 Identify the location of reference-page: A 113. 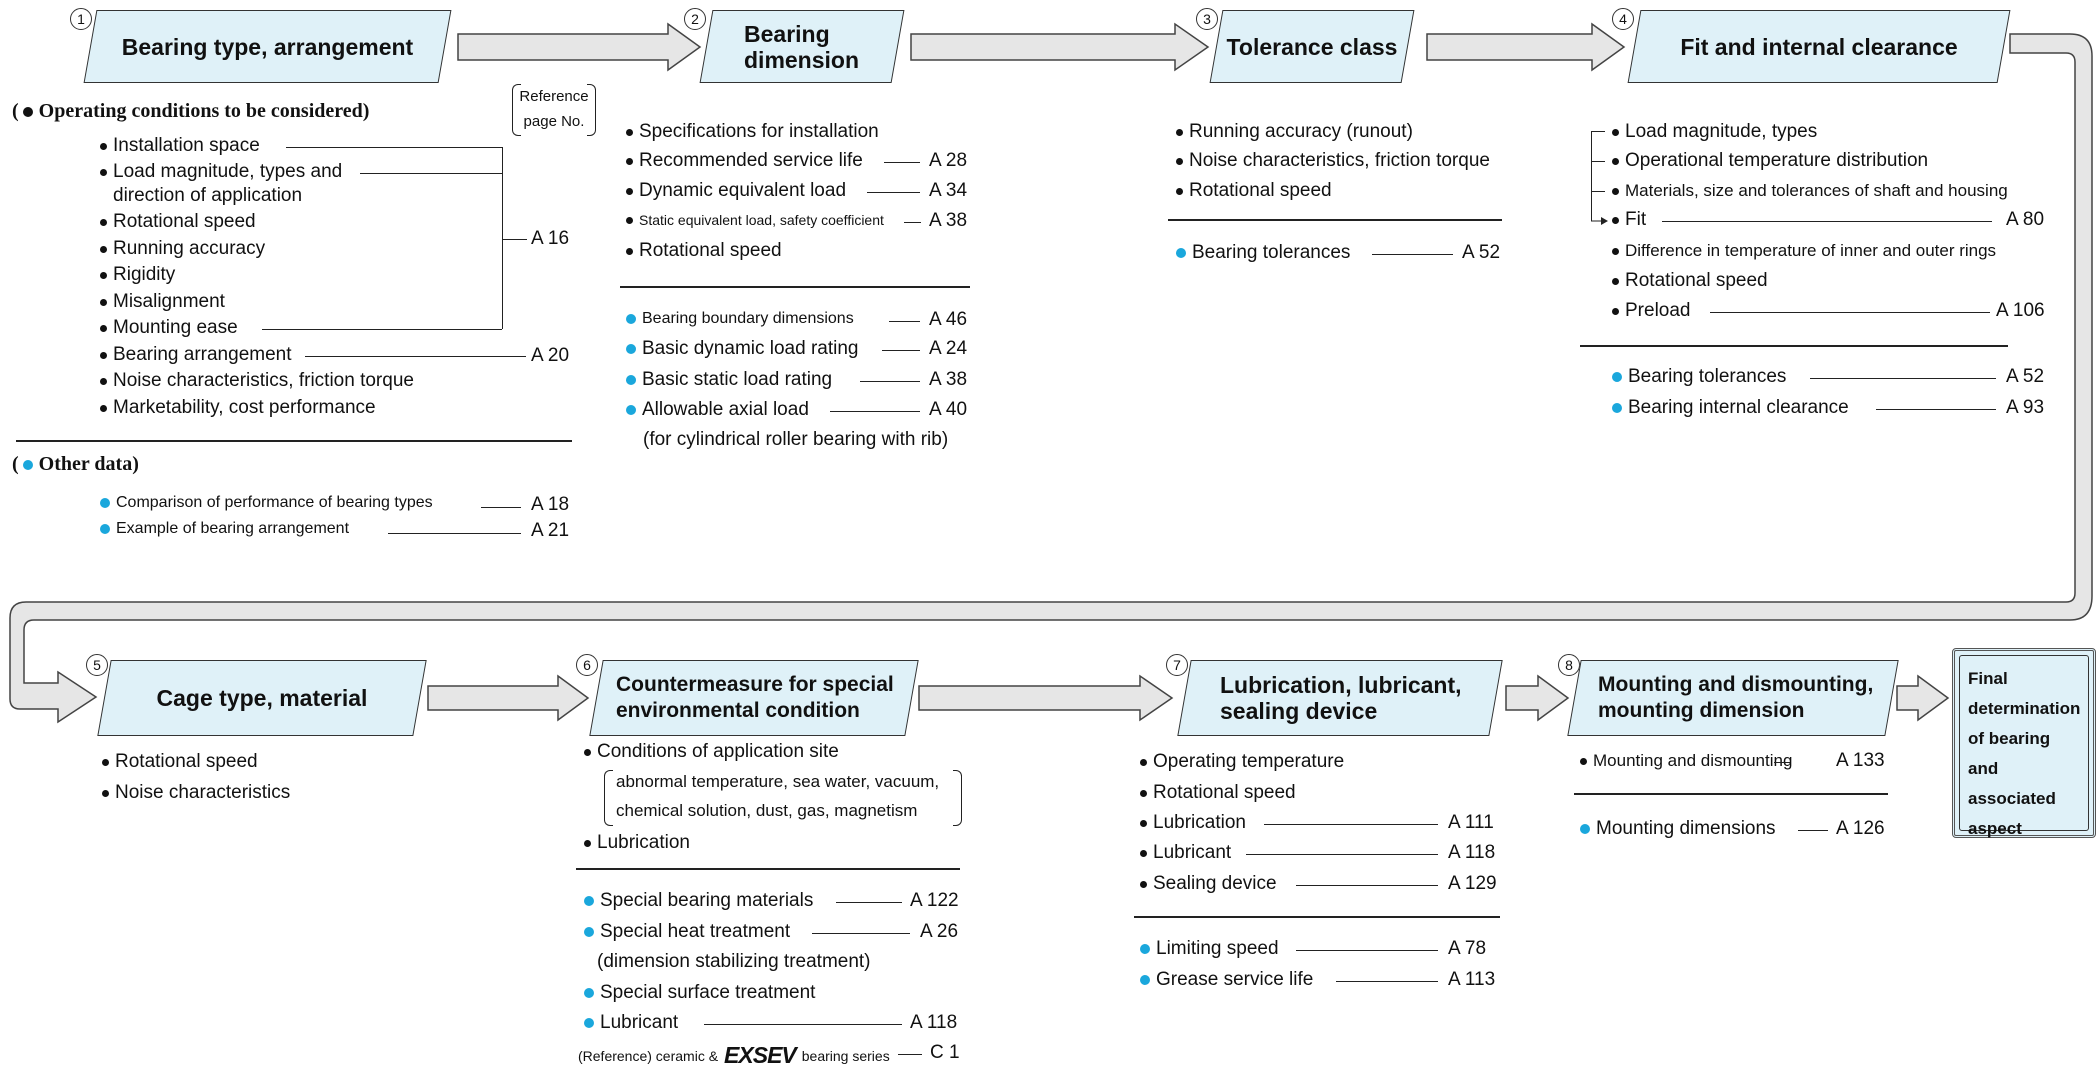
(1472, 979).